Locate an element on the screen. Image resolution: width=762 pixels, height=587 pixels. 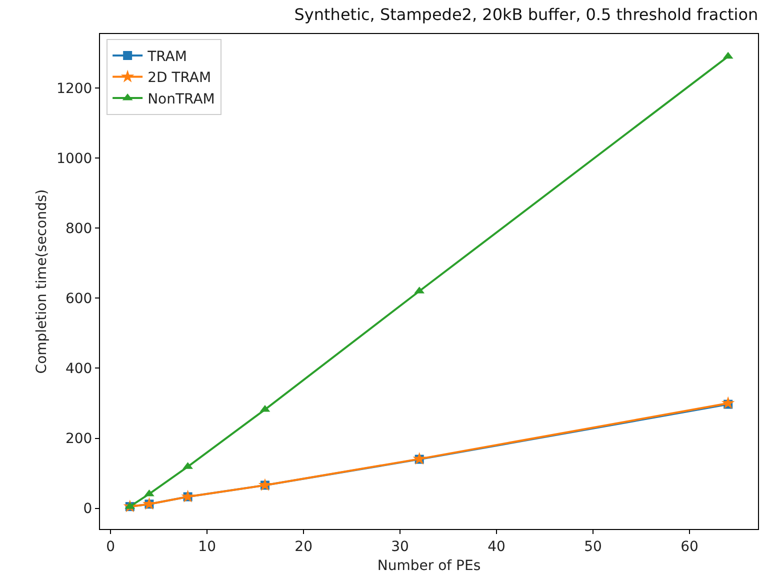
x-tick-label: 10 is located at coordinates (207, 546).